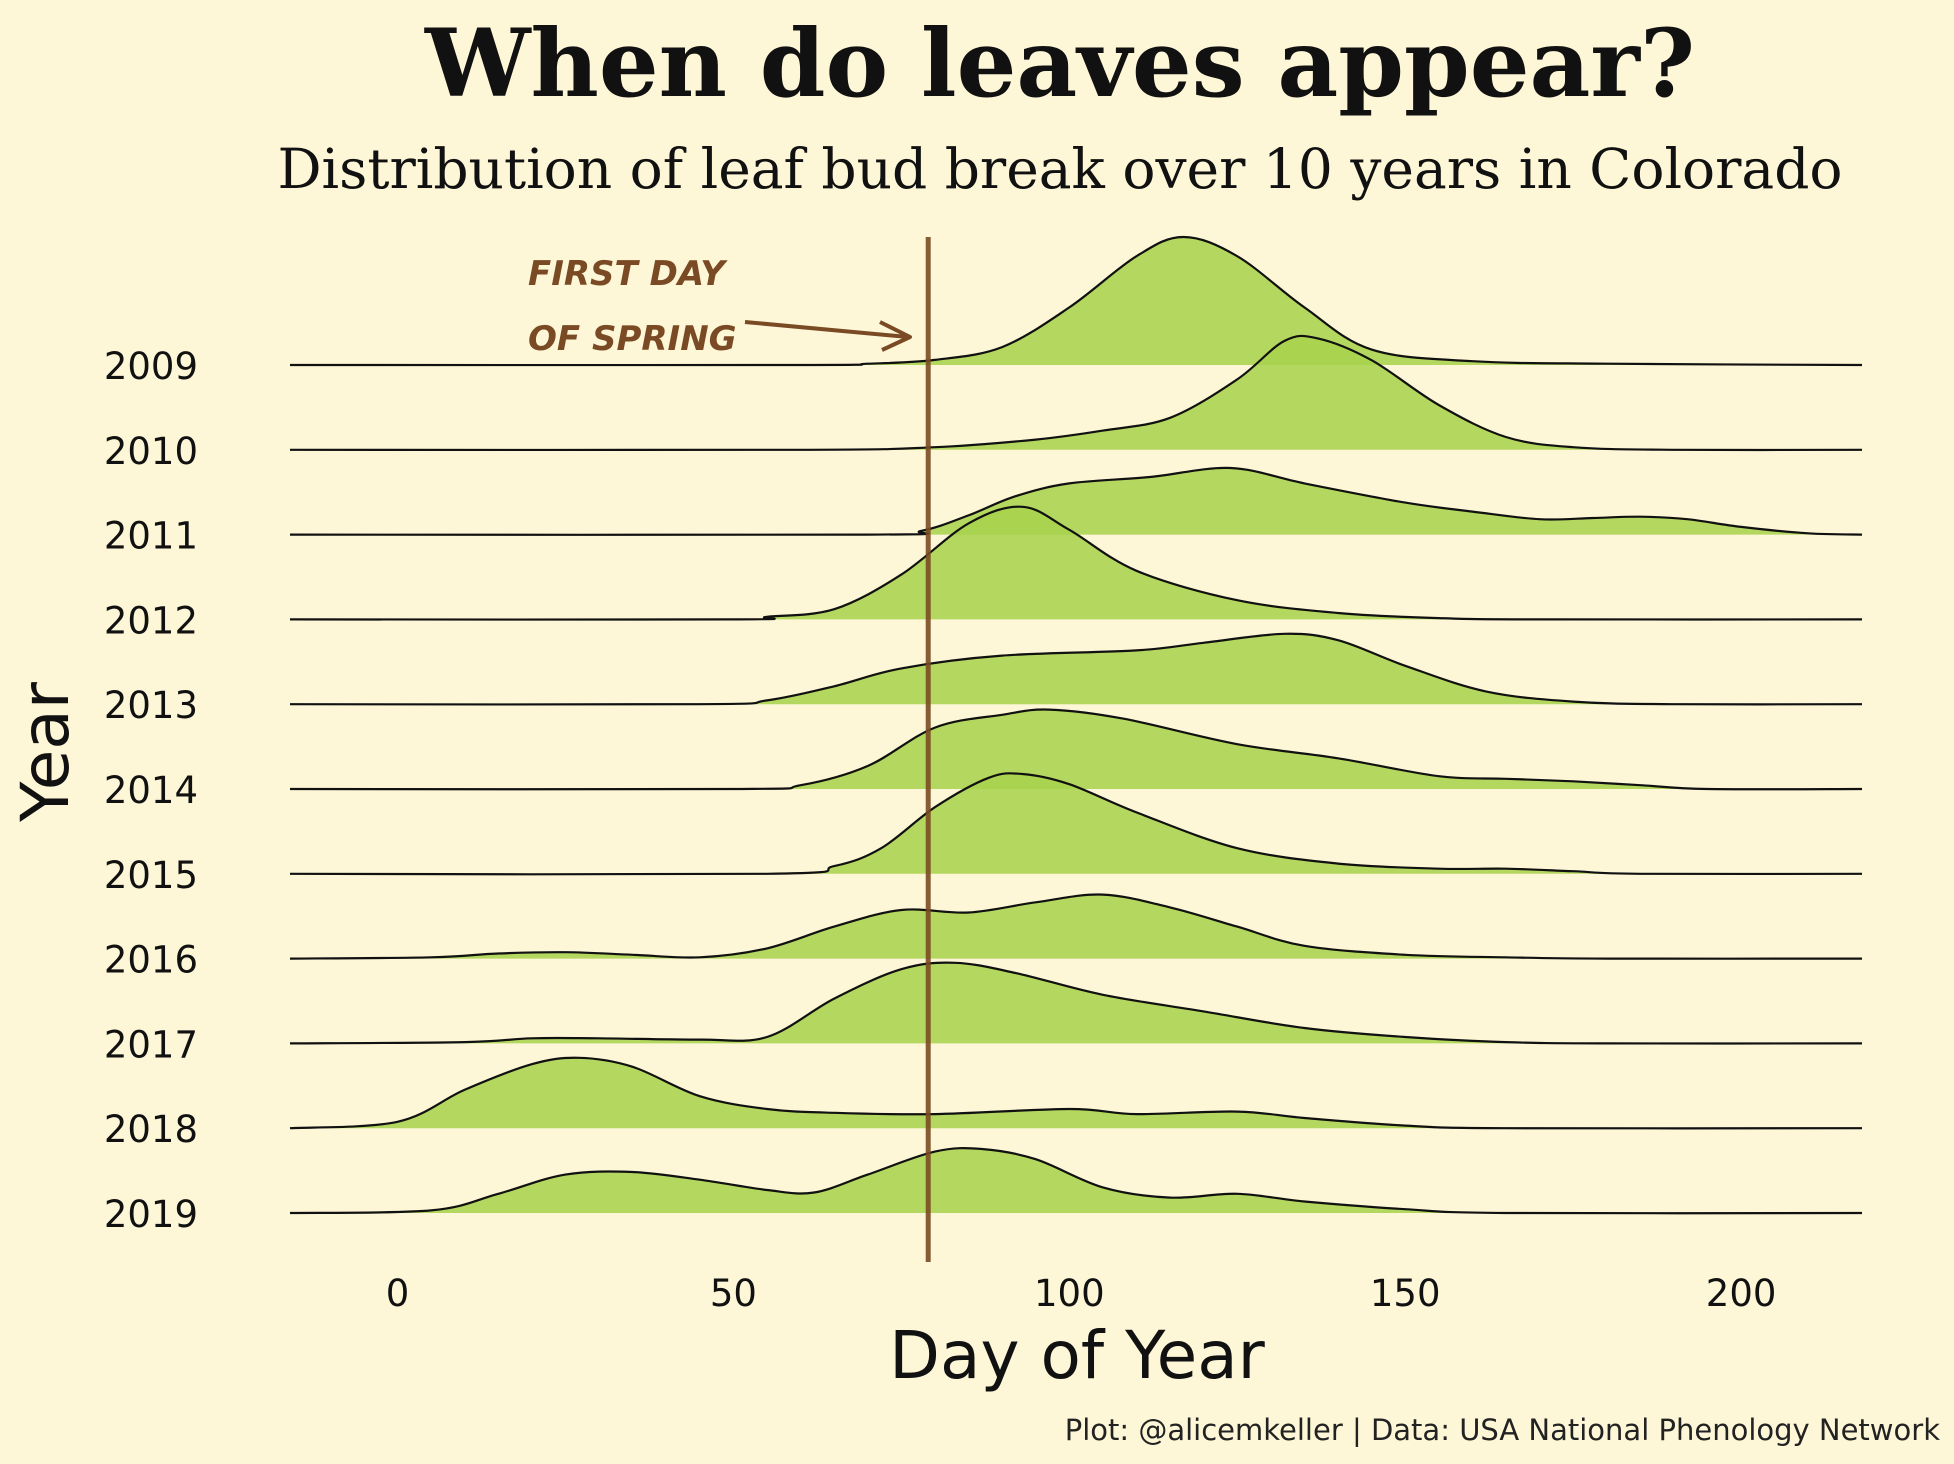  I want to click on ridge-area-2011, so click(1076, 501).